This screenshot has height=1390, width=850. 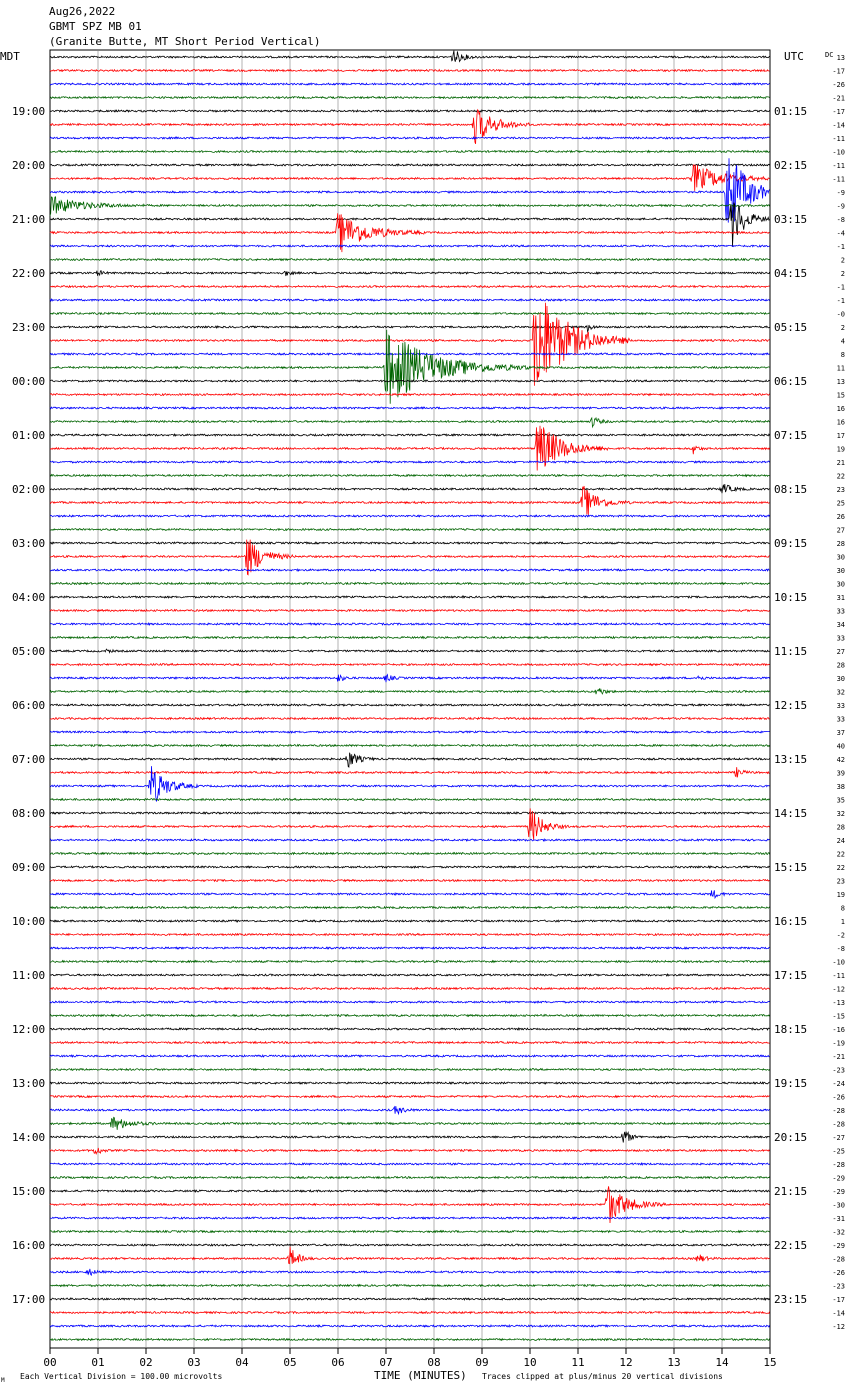 What do you see at coordinates (790, 921) in the screenshot?
I see `right-hour-label: 16:15` at bounding box center [790, 921].